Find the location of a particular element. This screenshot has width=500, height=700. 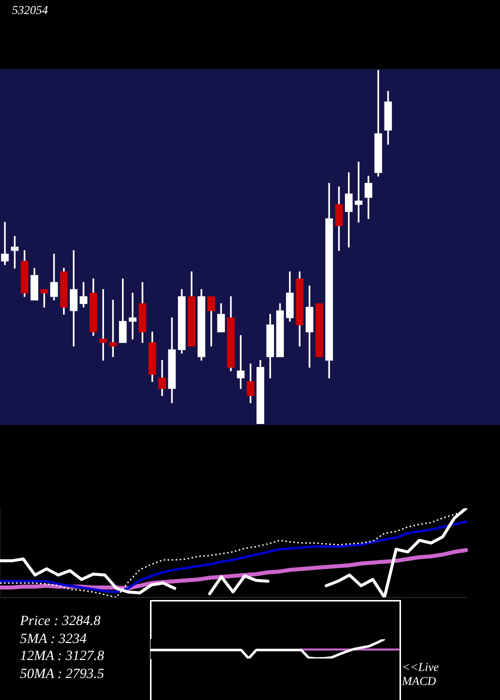

text: 5MA : 3234 is located at coordinates (54, 639).